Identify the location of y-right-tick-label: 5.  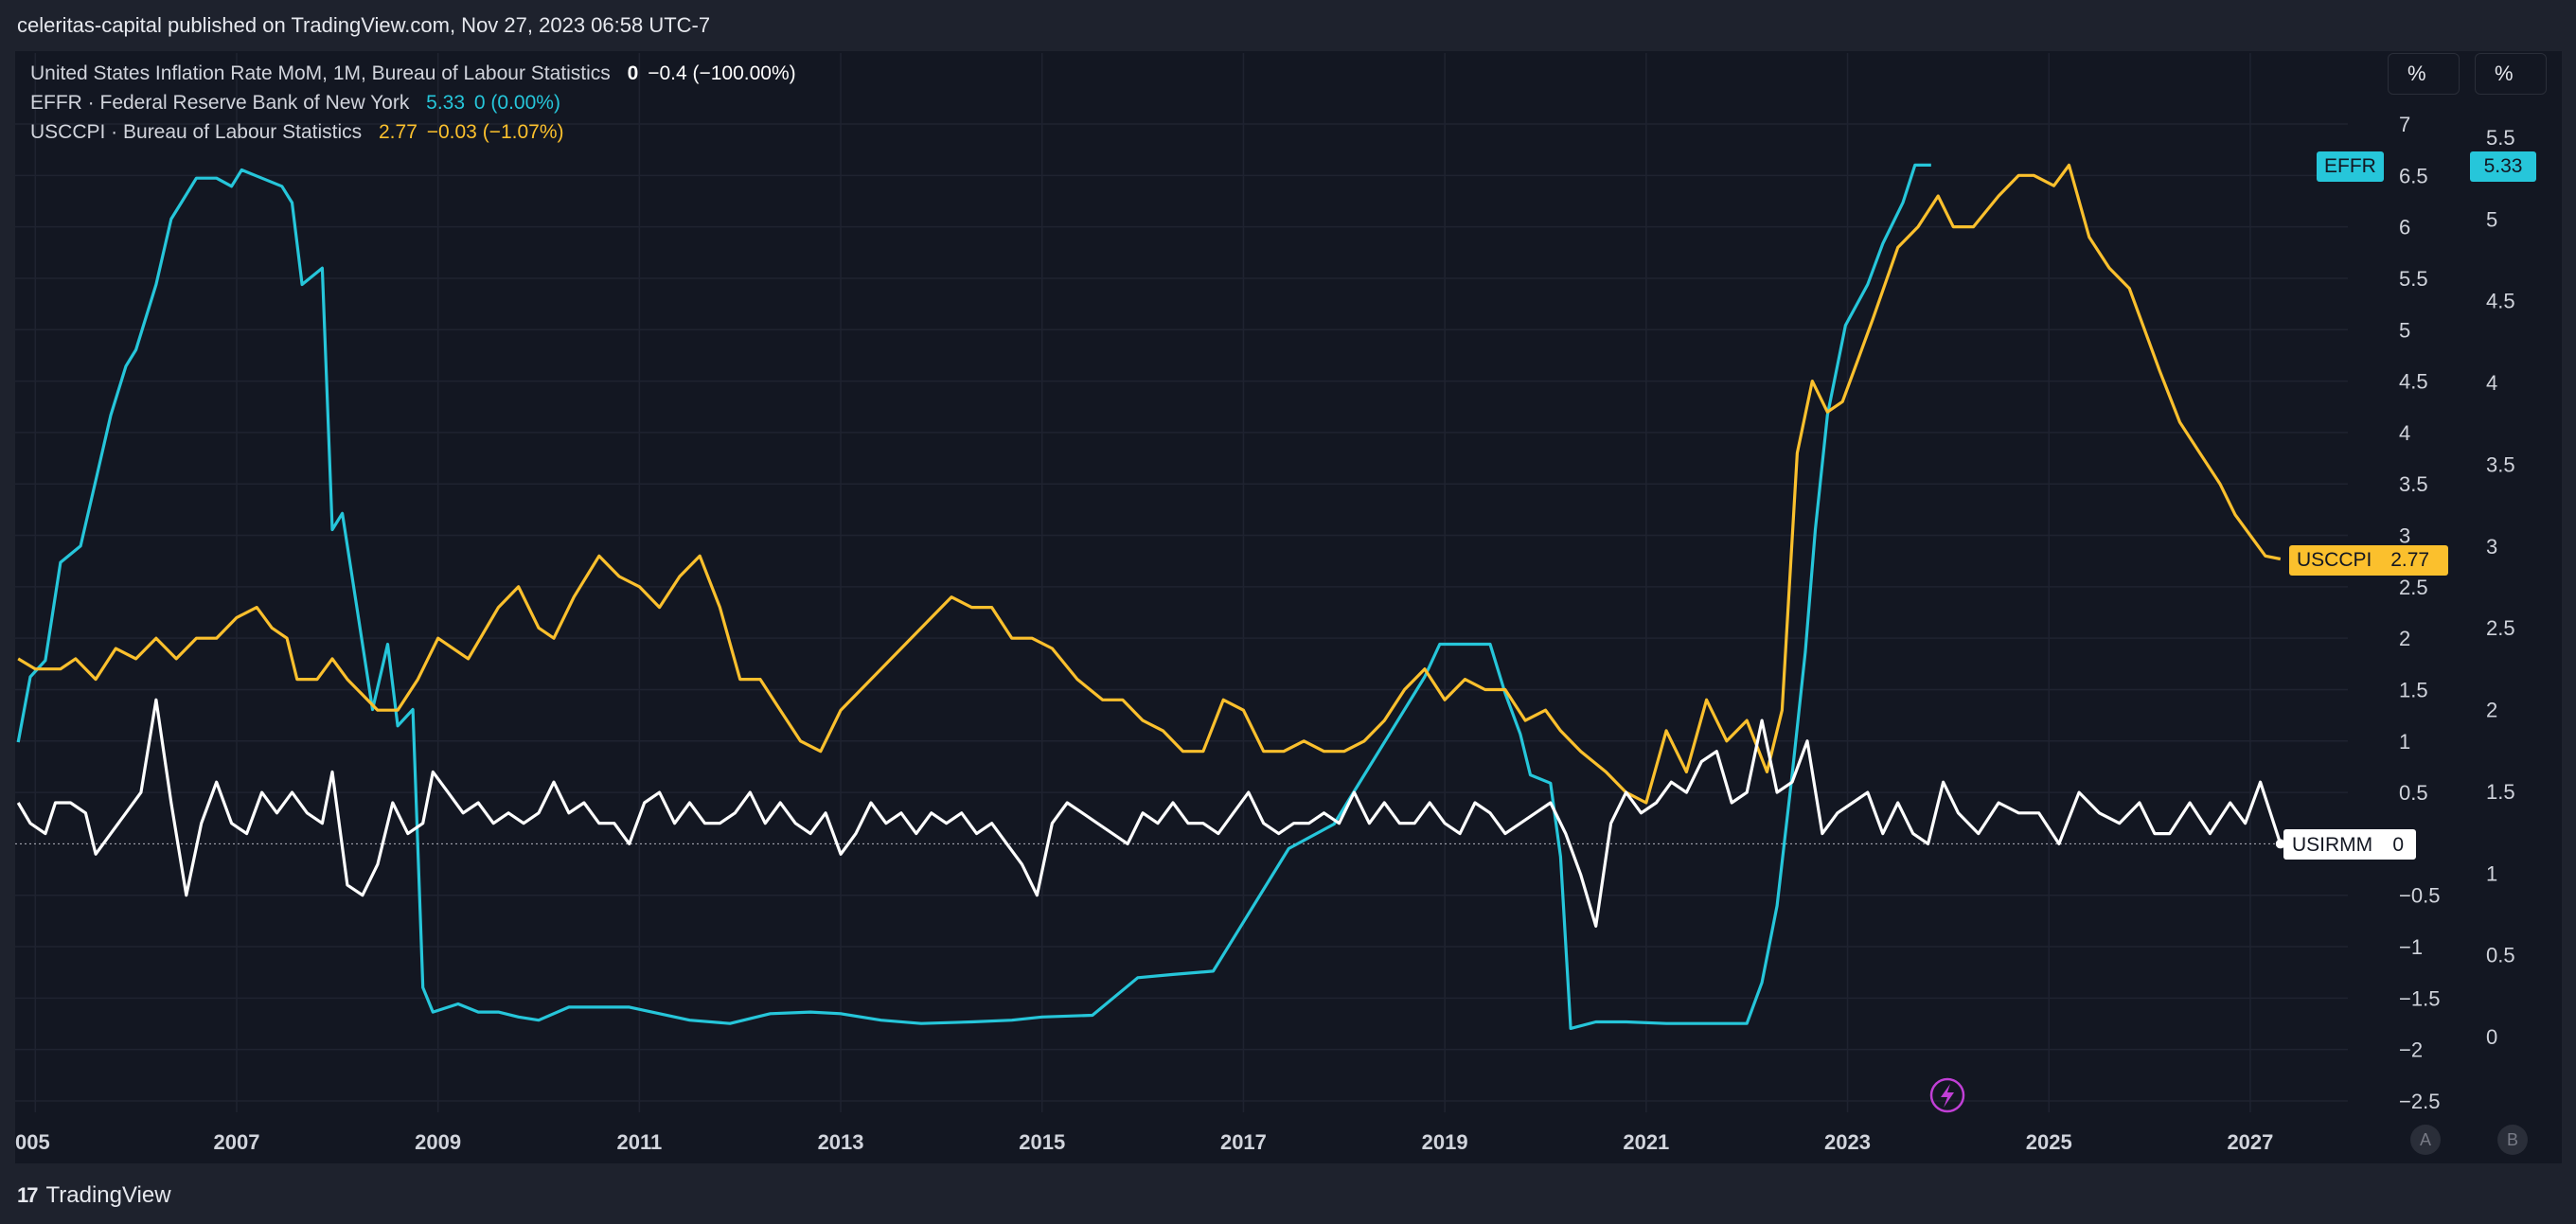
(2492, 219).